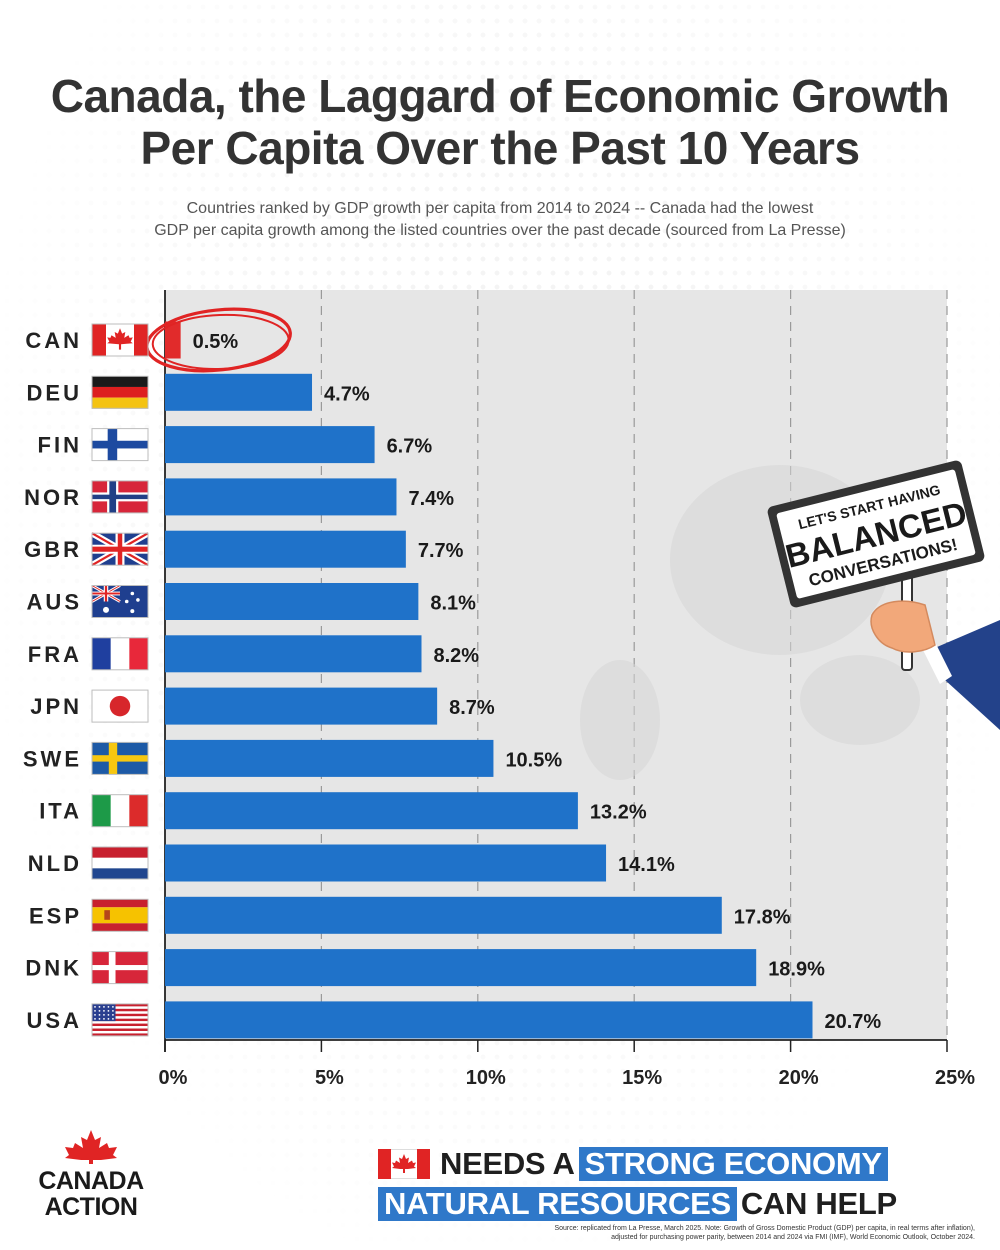  Describe the element at coordinates (53, 497) in the screenshot. I see `country-code-label: NOR` at that location.